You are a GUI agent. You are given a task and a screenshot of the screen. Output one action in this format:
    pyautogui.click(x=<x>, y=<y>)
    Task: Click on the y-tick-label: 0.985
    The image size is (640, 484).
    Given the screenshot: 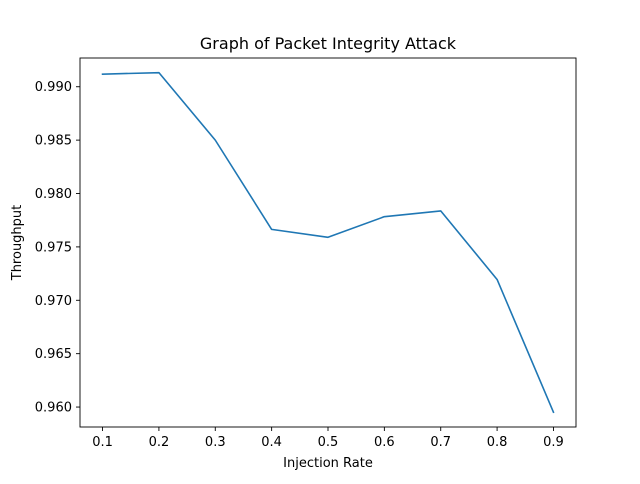 What is the action you would take?
    pyautogui.click(x=53, y=141)
    